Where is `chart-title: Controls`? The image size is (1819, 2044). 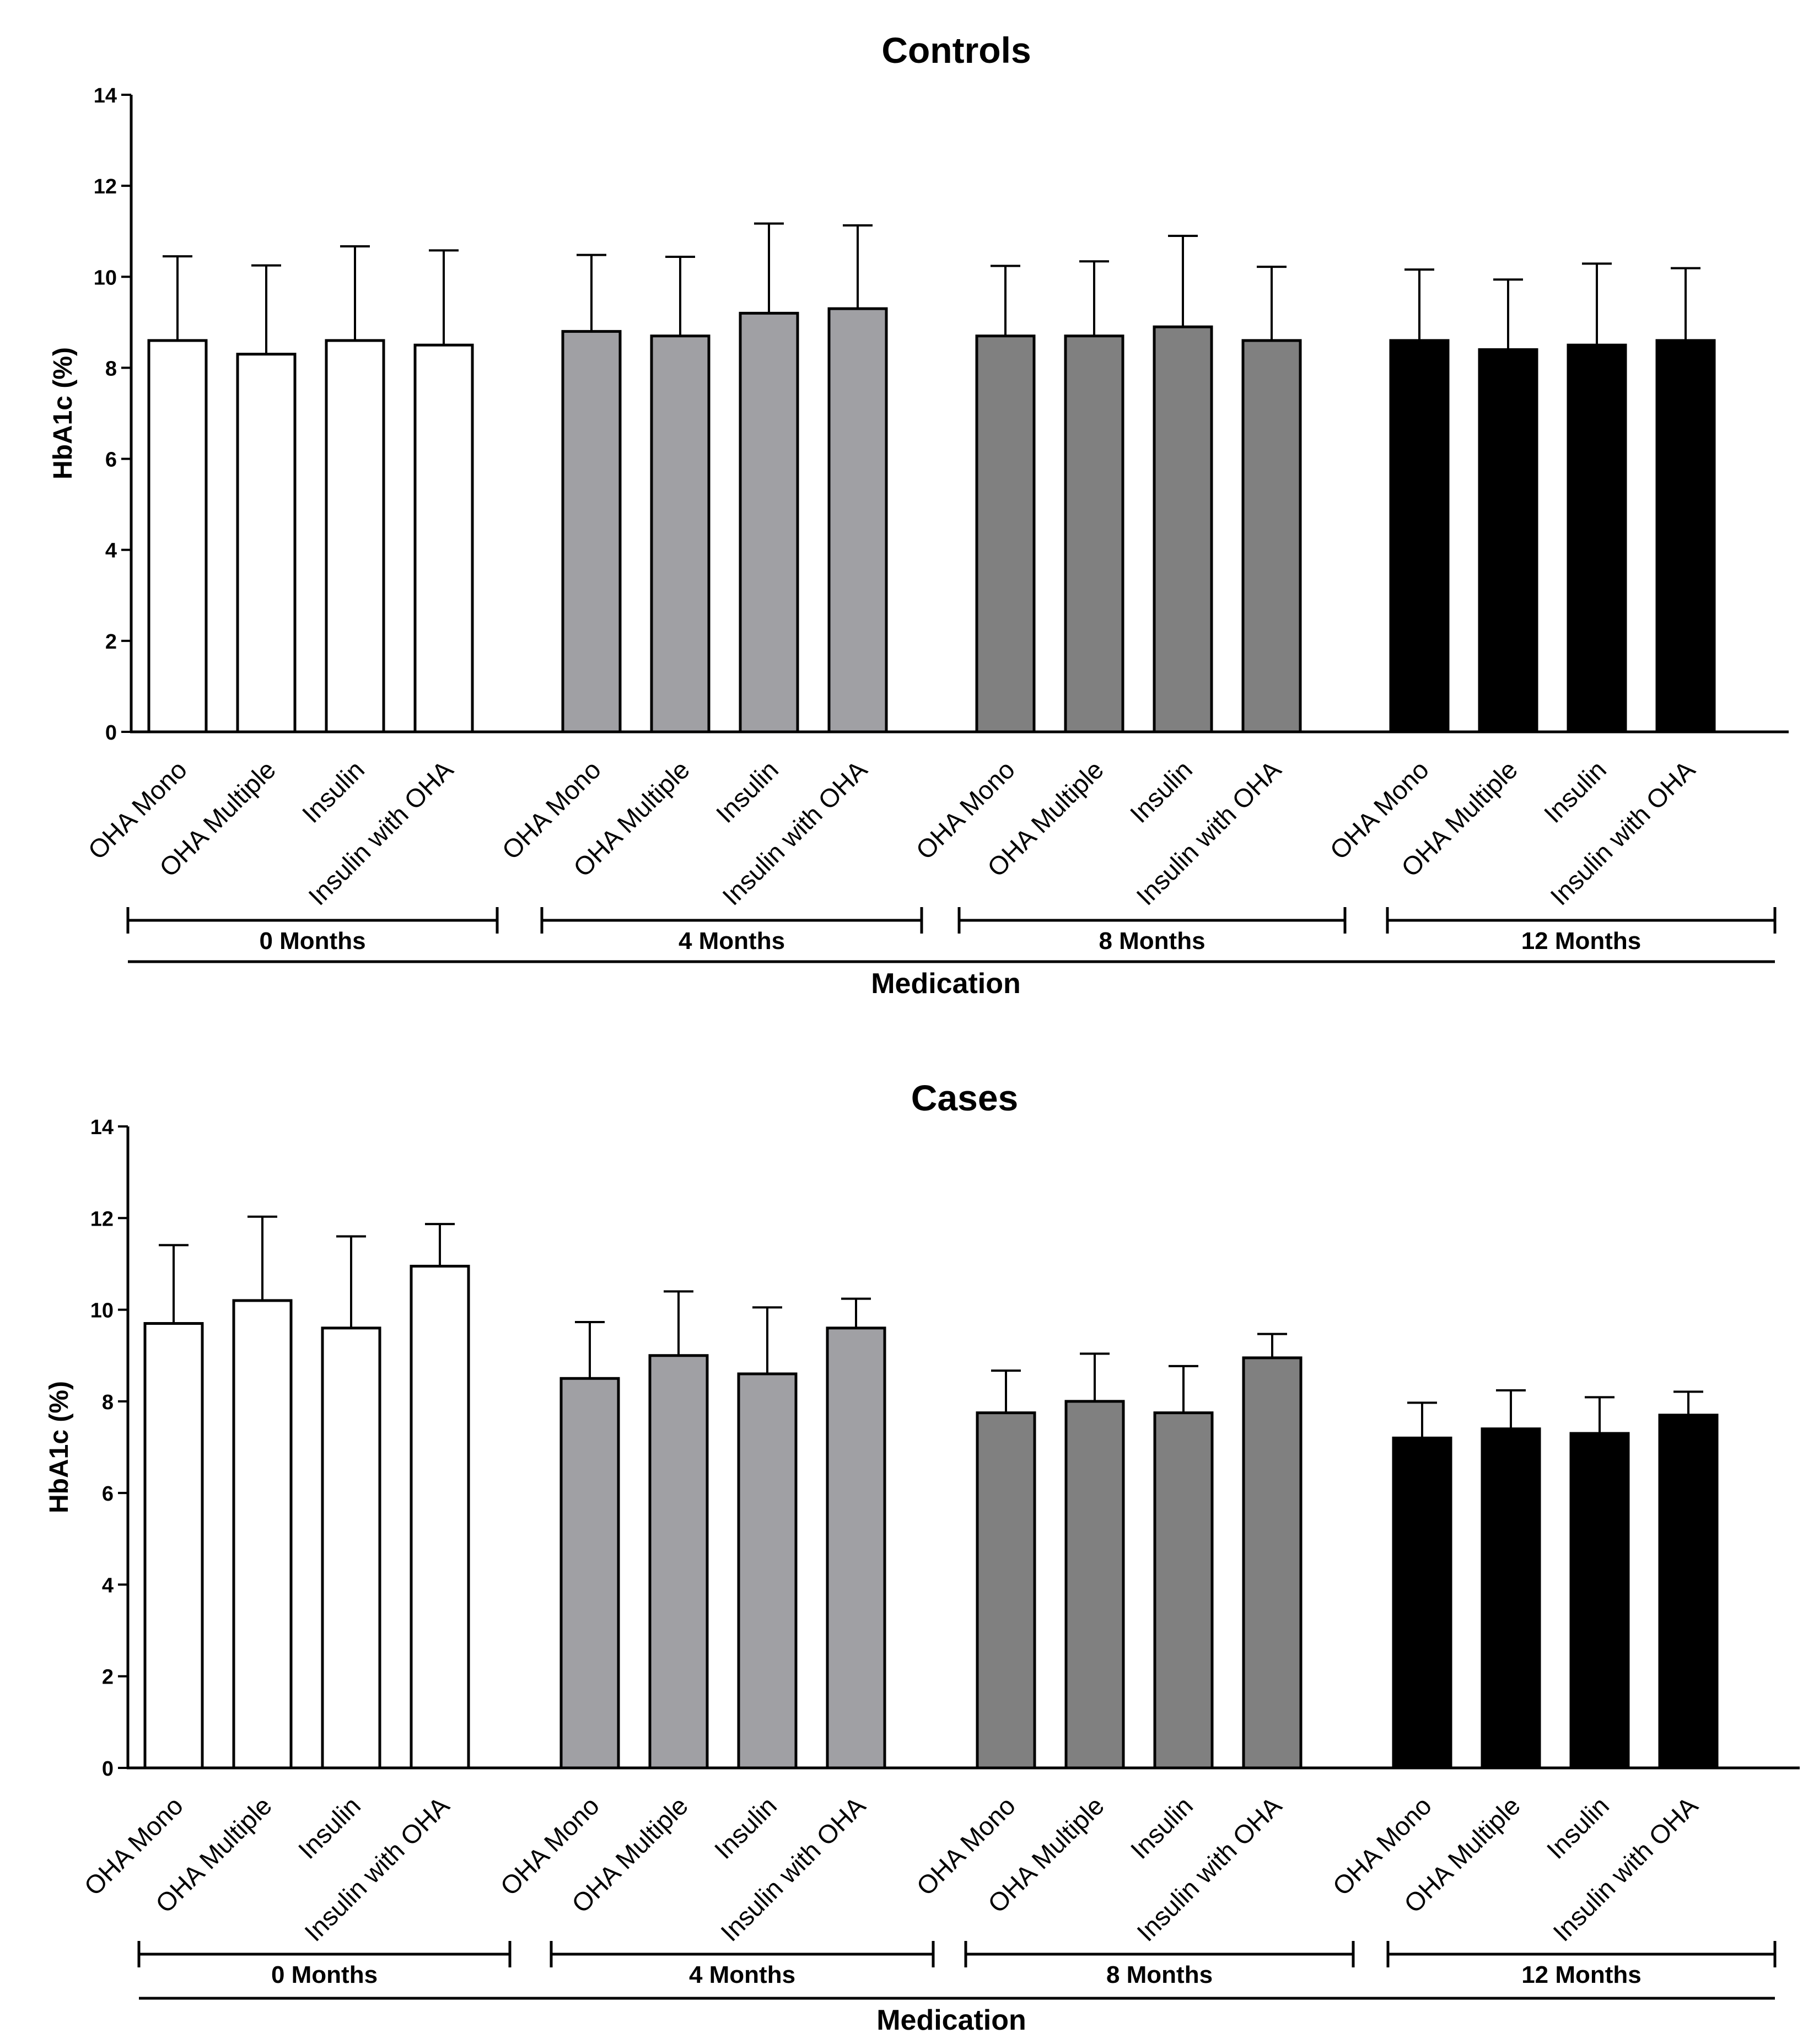 chart-title: Controls is located at coordinates (956, 50).